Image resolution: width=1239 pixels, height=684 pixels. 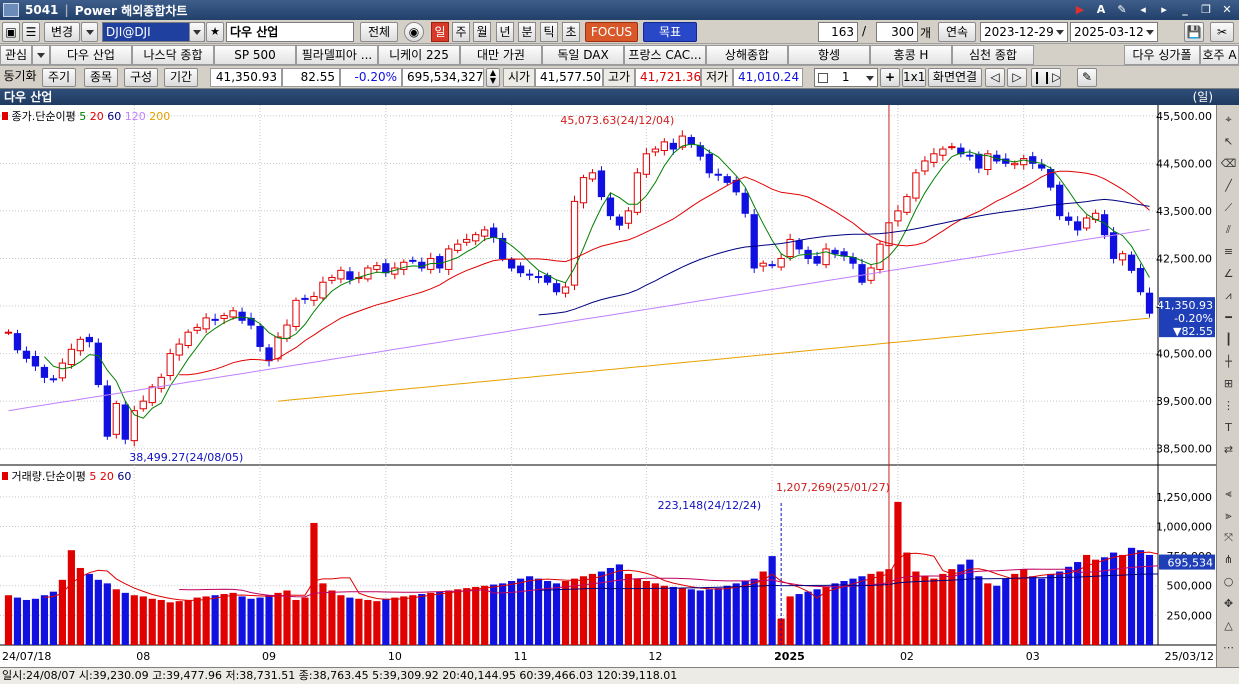 What do you see at coordinates (91, 55) in the screenshot?
I see `tab-dow: 다우 산업` at bounding box center [91, 55].